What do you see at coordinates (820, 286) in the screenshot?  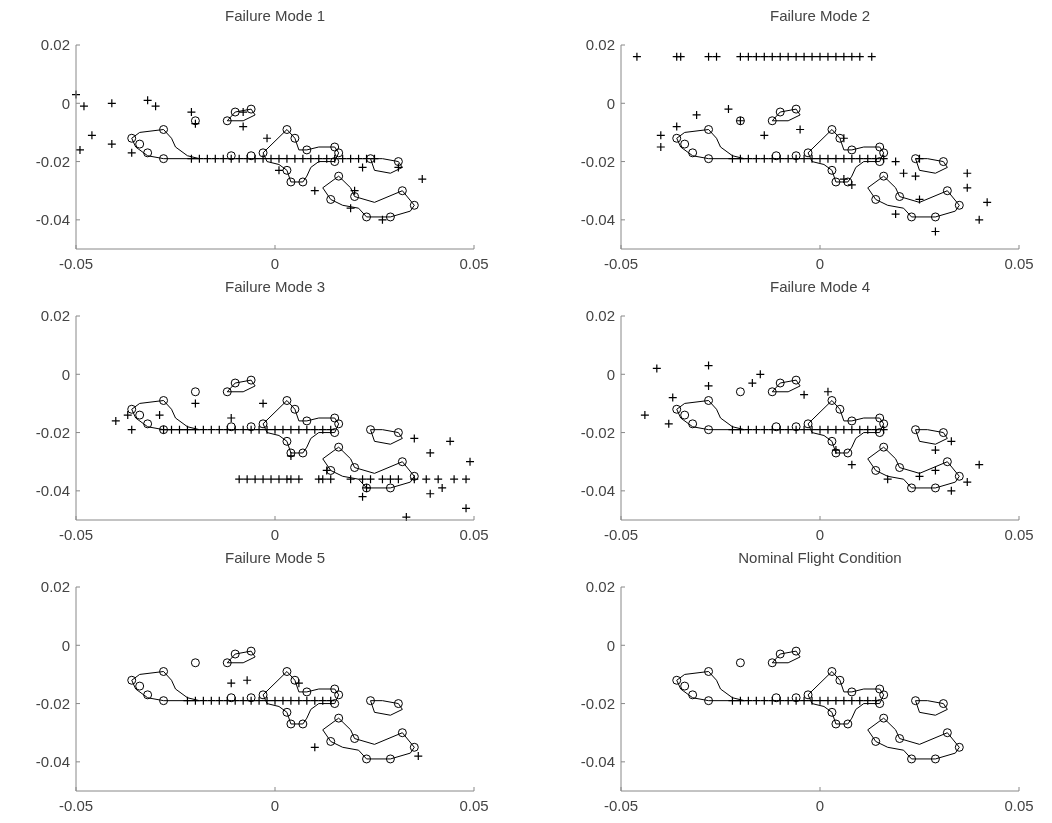 I see `chart-title: Failure Mode 4` at bounding box center [820, 286].